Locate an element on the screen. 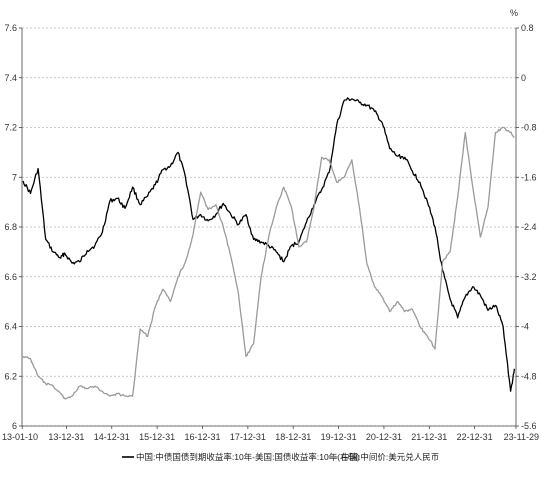 This screenshot has width=541, height=495. legend-label-yield-spread: 中国:中债国债到期收益率:10年-美国:国债收益率:10年(右轴) is located at coordinates (248, 457).